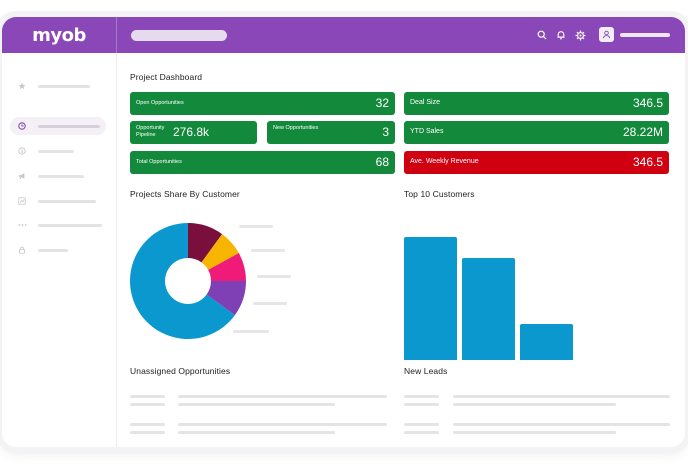  I want to click on sidebar-item-marketing, so click(58, 176).